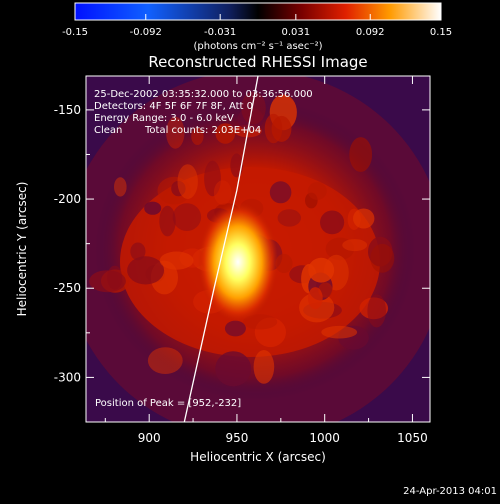 Image resolution: width=500 pixels, height=504 pixels. Describe the element at coordinates (412, 438) in the screenshot. I see `x-tick-label: 1050` at that location.